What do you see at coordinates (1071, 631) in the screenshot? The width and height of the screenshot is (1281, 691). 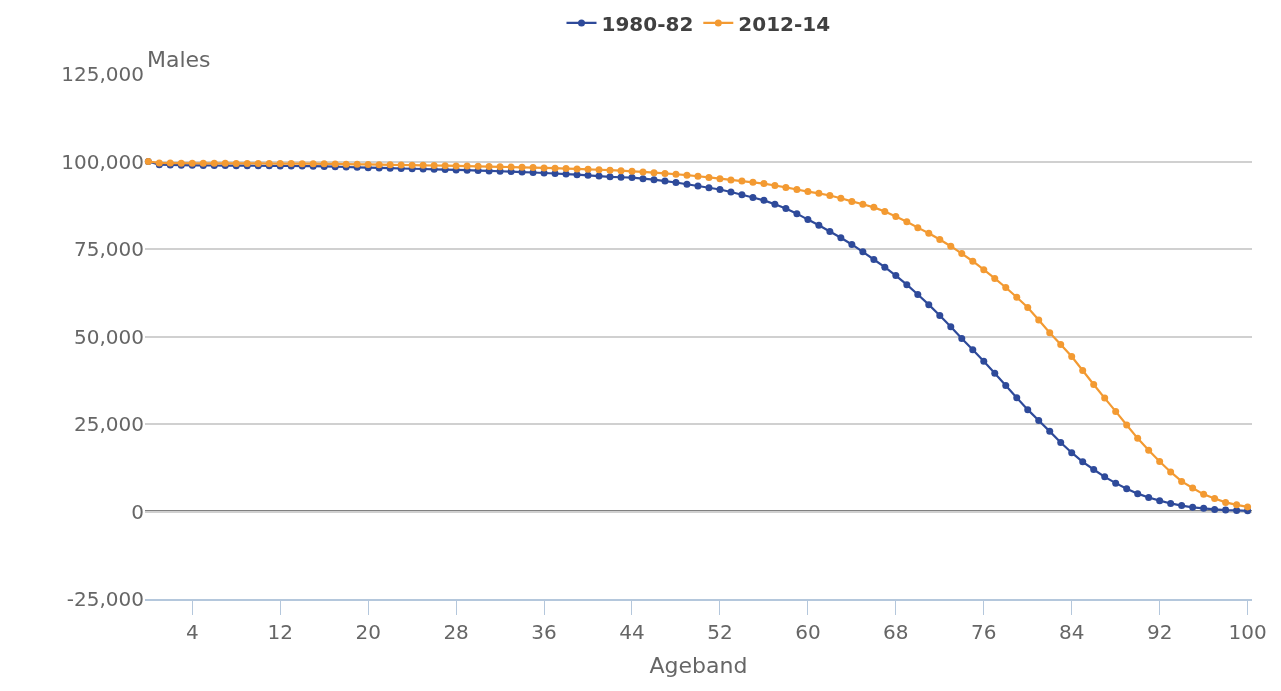 I see `x-tick-label: 84` at bounding box center [1071, 631].